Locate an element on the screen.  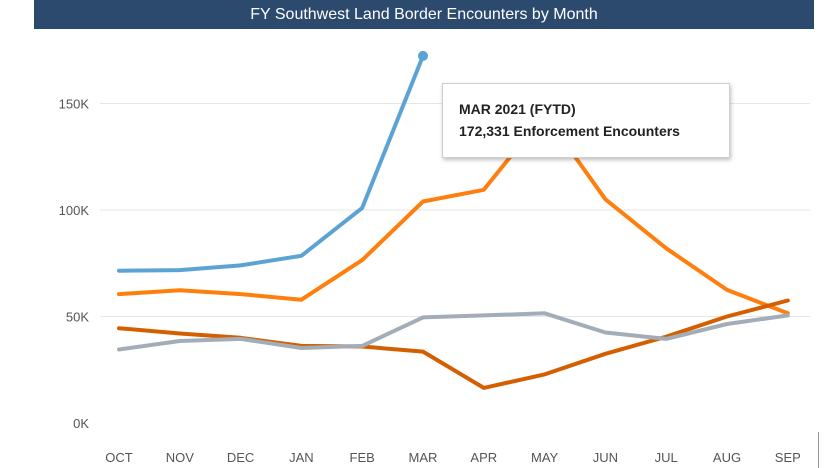
x-tick-label: SEP is located at coordinates (788, 457).